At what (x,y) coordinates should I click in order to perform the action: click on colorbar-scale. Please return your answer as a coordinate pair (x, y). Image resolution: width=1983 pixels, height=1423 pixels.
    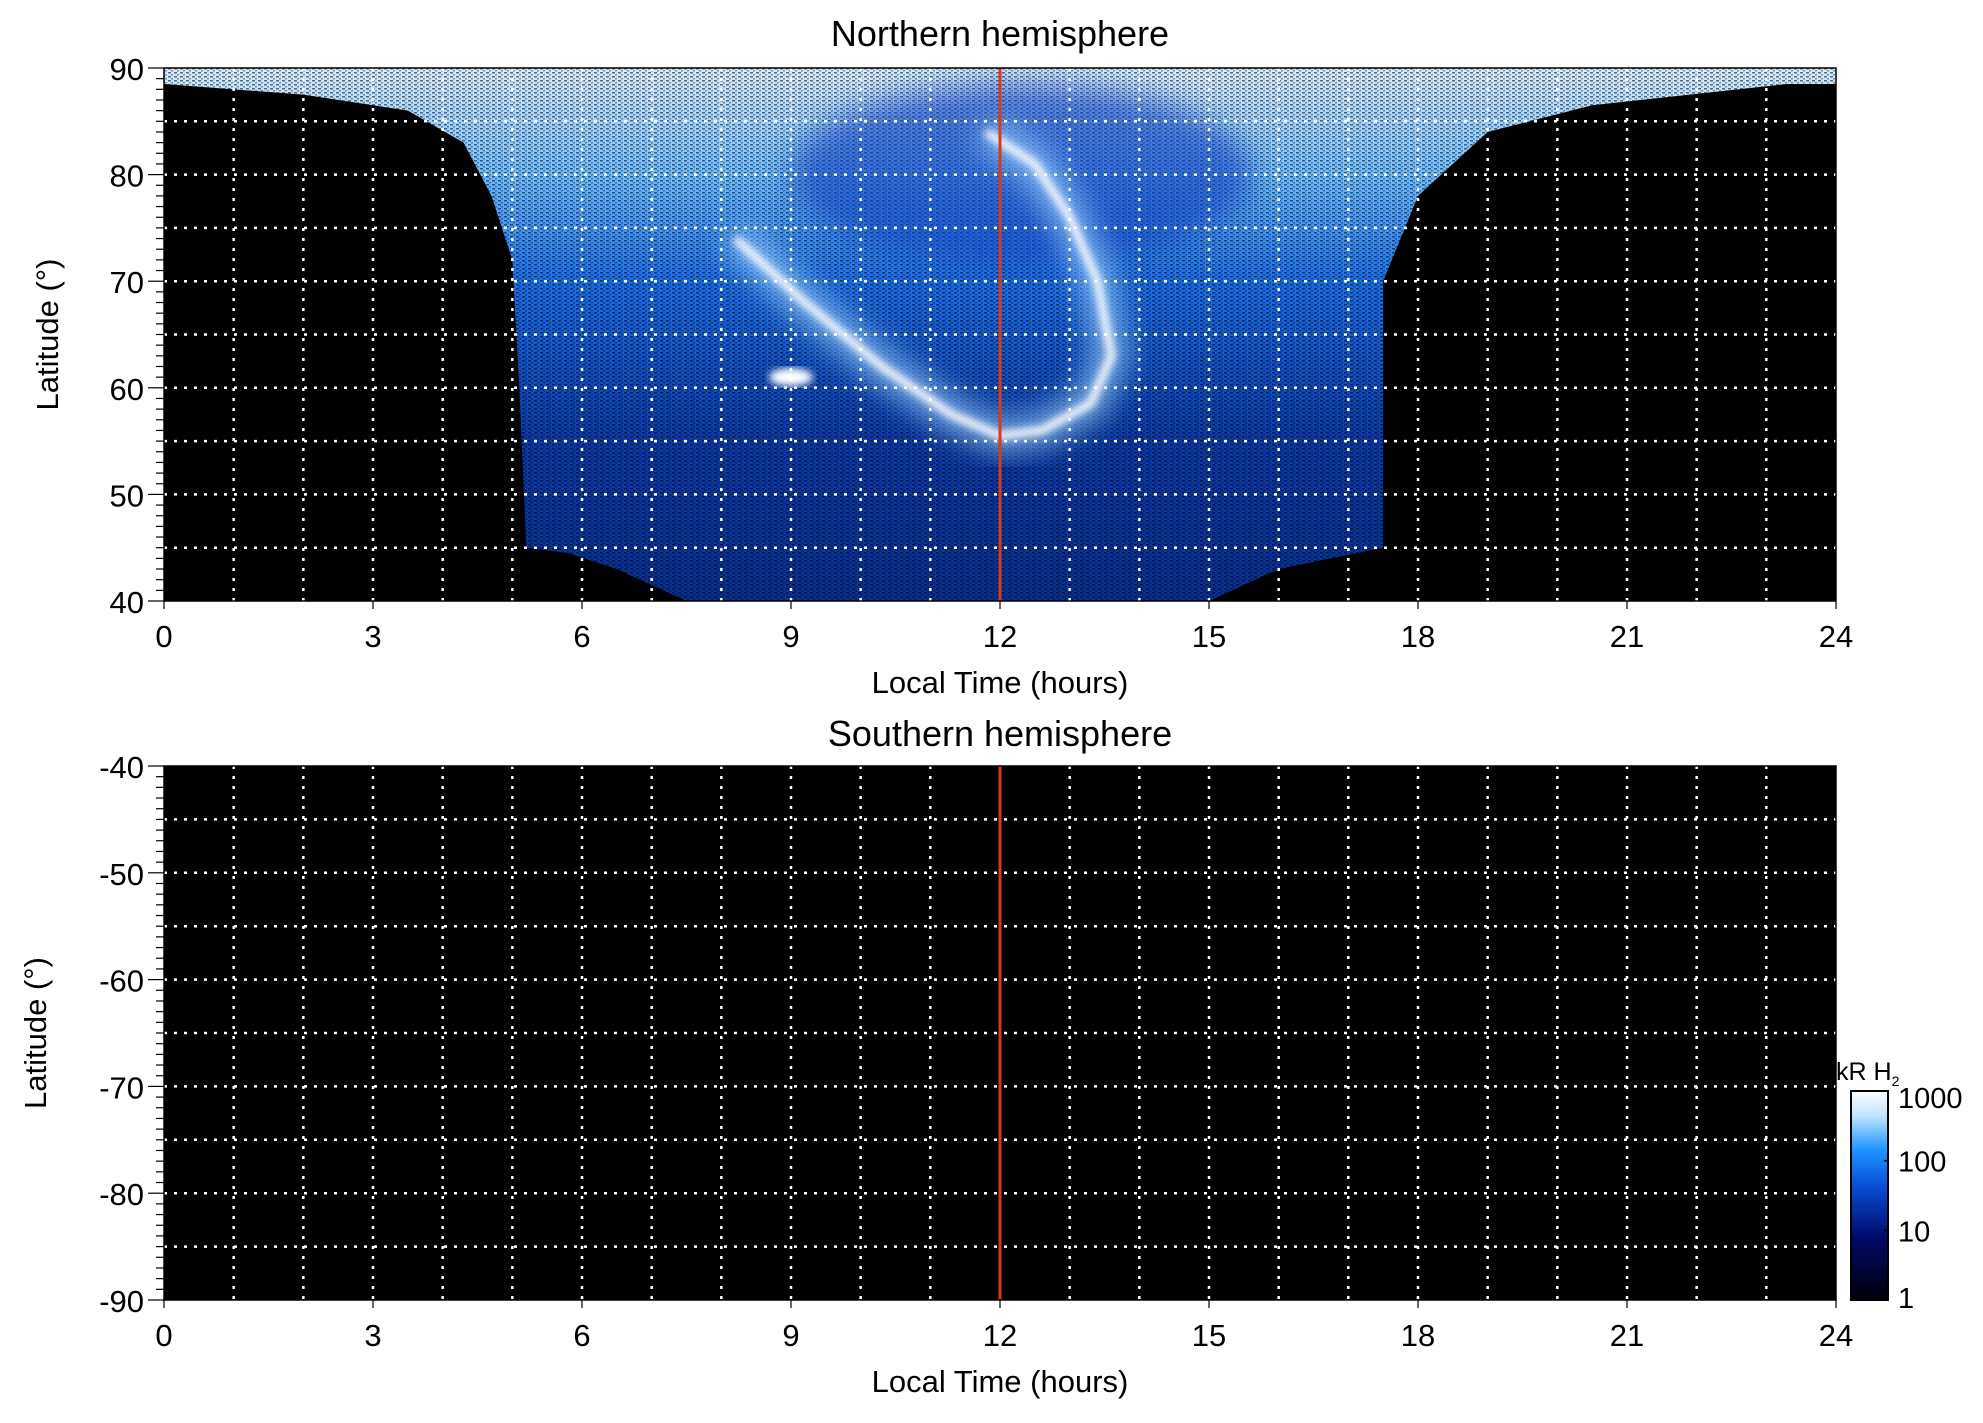
    Looking at the image, I should click on (1869, 1195).